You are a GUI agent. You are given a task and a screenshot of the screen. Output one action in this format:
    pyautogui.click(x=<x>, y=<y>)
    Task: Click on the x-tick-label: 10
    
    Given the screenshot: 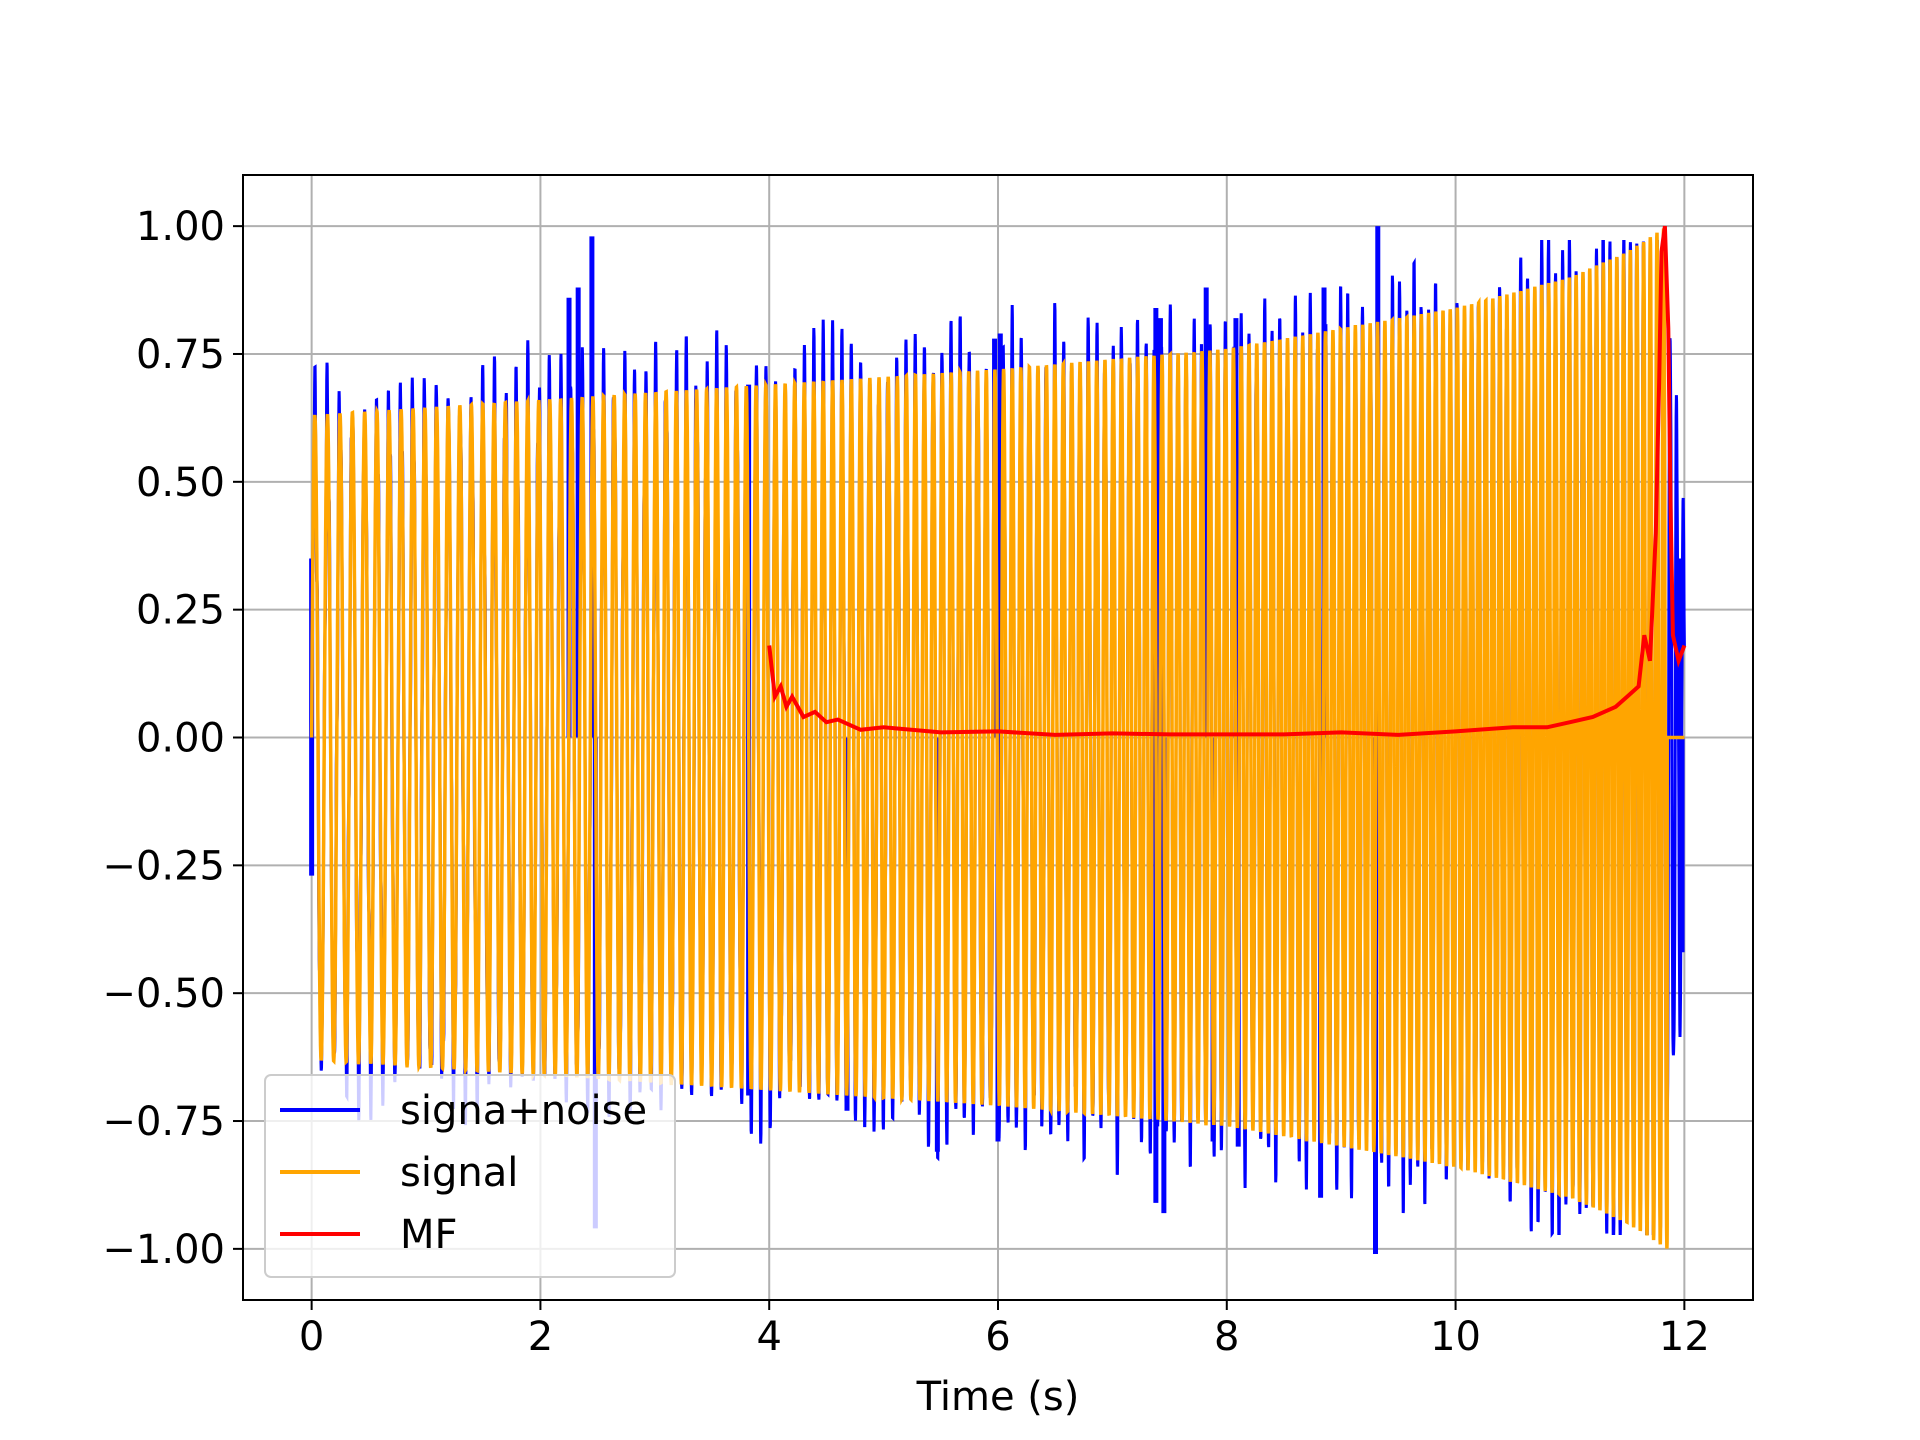 What is the action you would take?
    pyautogui.click(x=1455, y=1337)
    